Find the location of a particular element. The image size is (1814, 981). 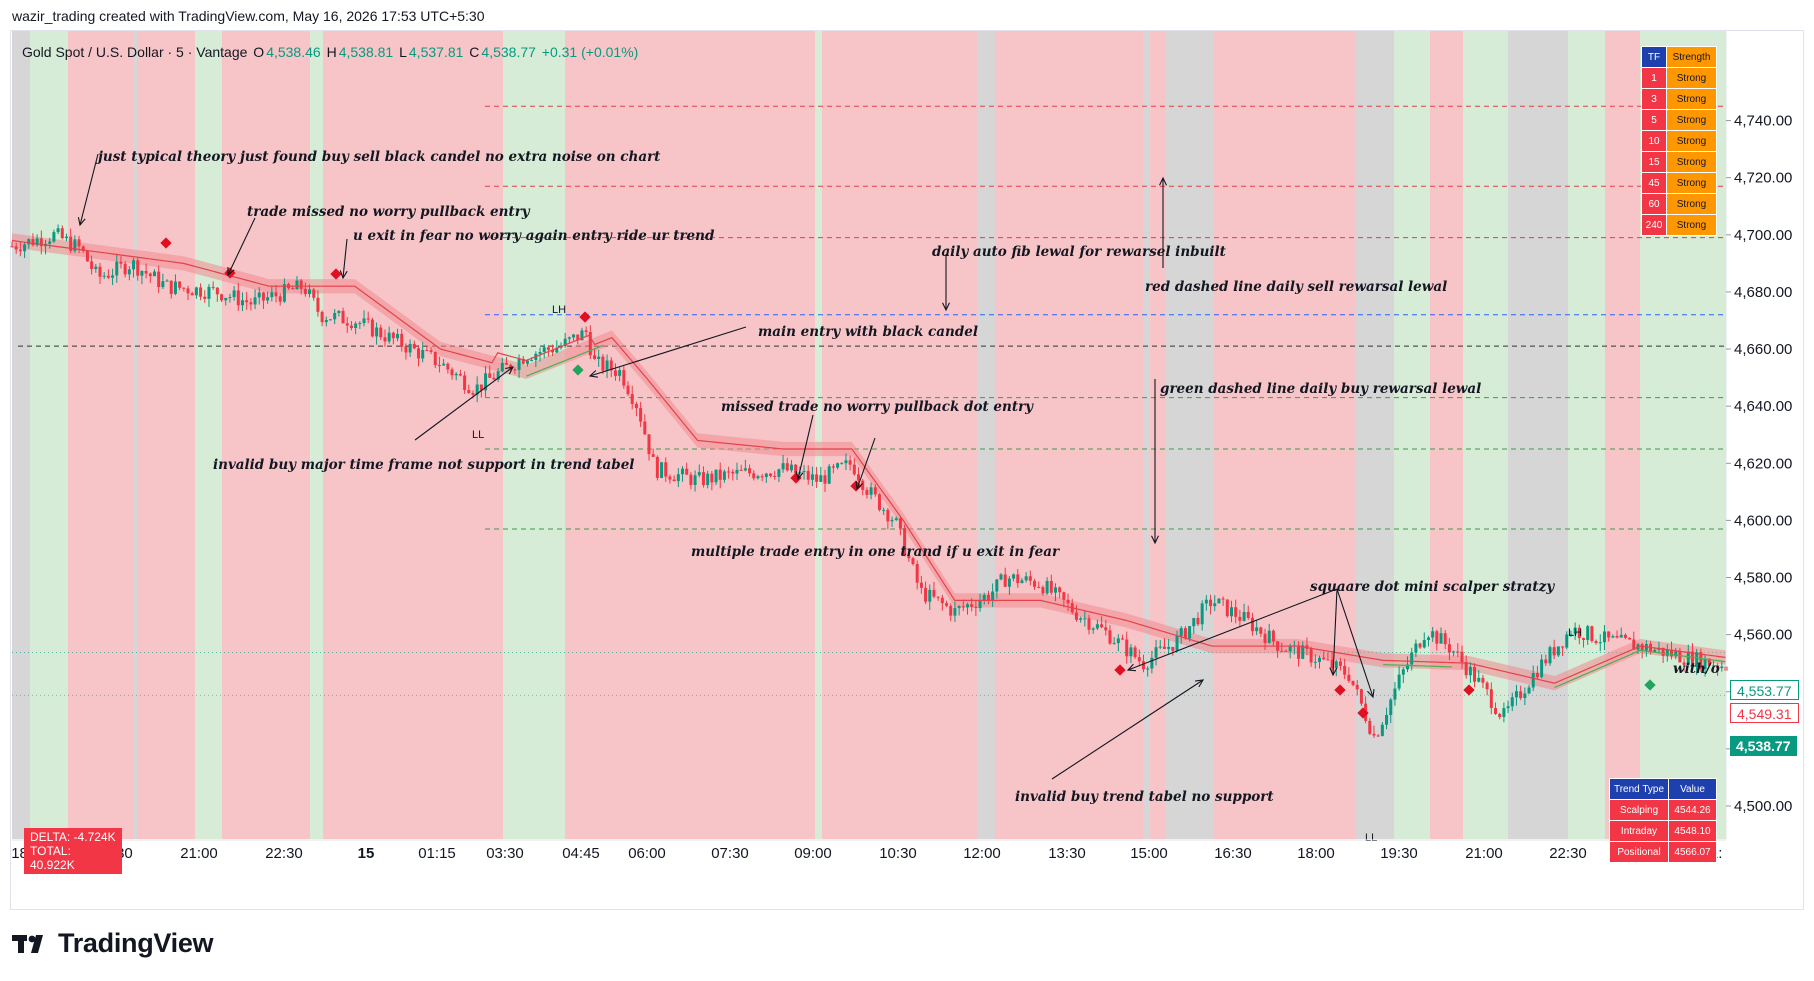

tf-header: TF is located at coordinates (1654, 57).